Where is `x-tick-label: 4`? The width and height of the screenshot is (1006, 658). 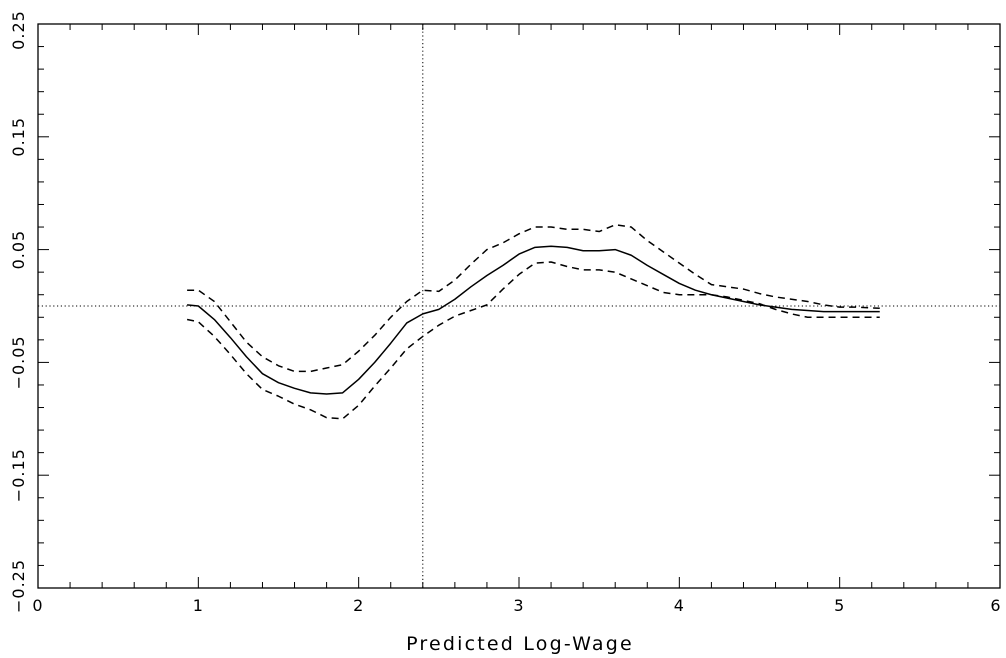
x-tick-label: 4 is located at coordinates (679, 605).